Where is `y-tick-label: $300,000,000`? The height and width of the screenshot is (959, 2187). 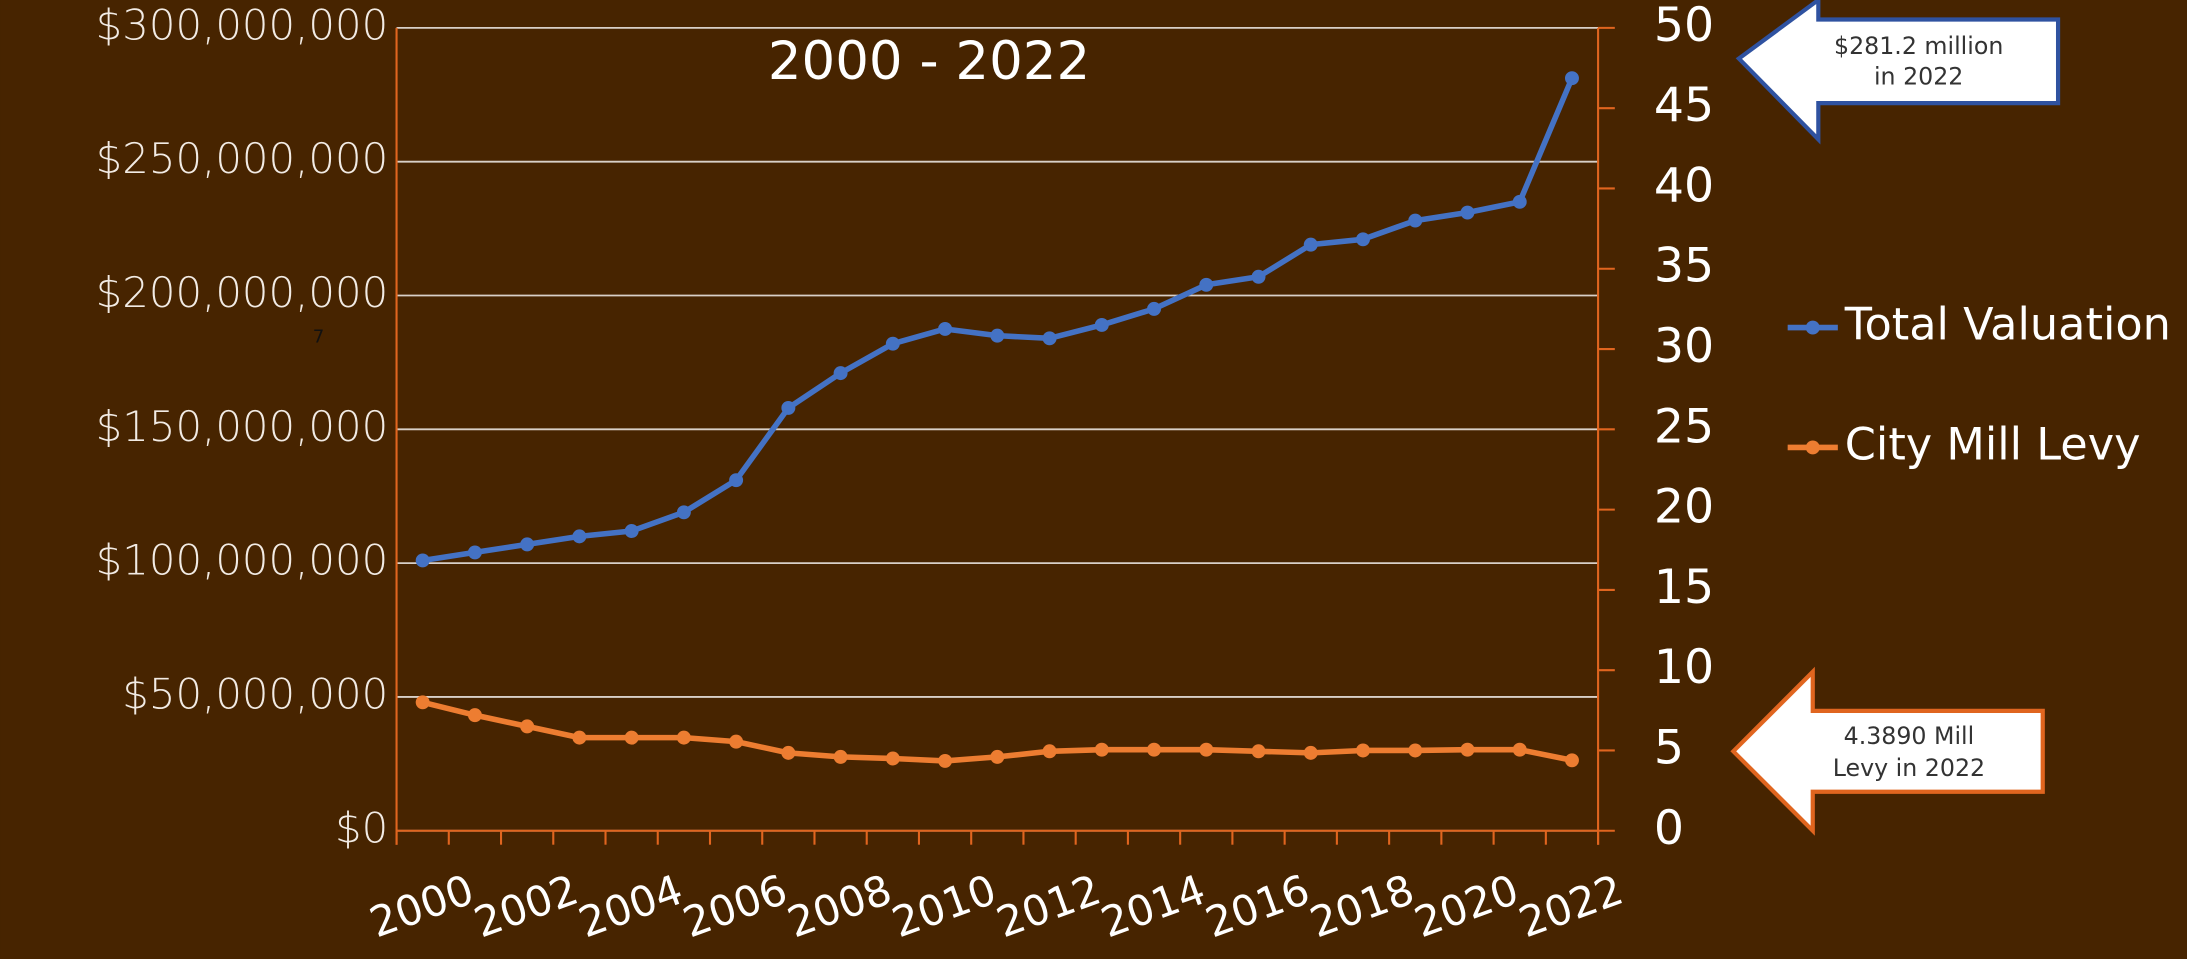 y-tick-label: $300,000,000 is located at coordinates (242, 24).